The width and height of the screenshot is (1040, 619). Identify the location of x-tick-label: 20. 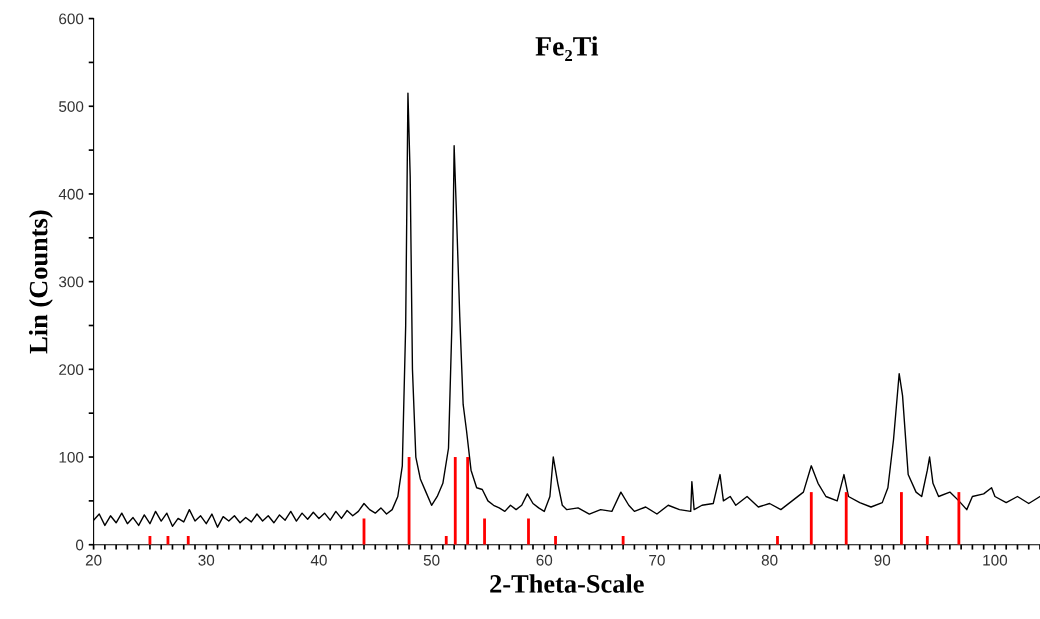
(93, 560).